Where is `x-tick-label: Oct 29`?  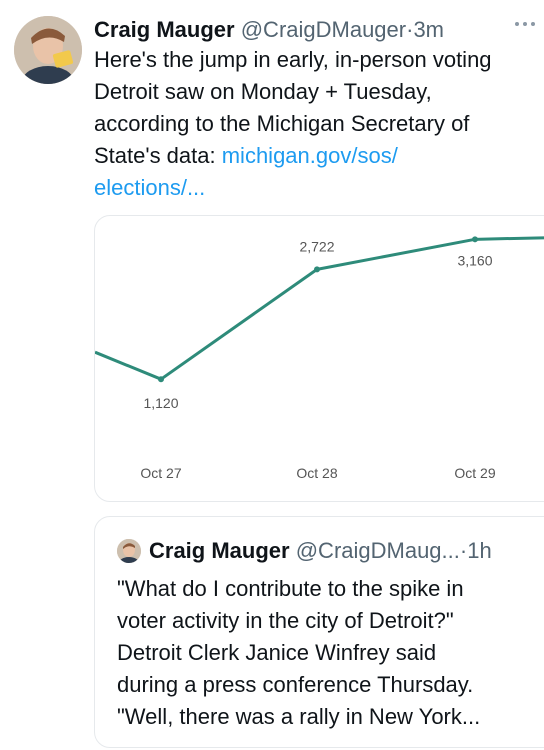 x-tick-label: Oct 29 is located at coordinates (474, 473).